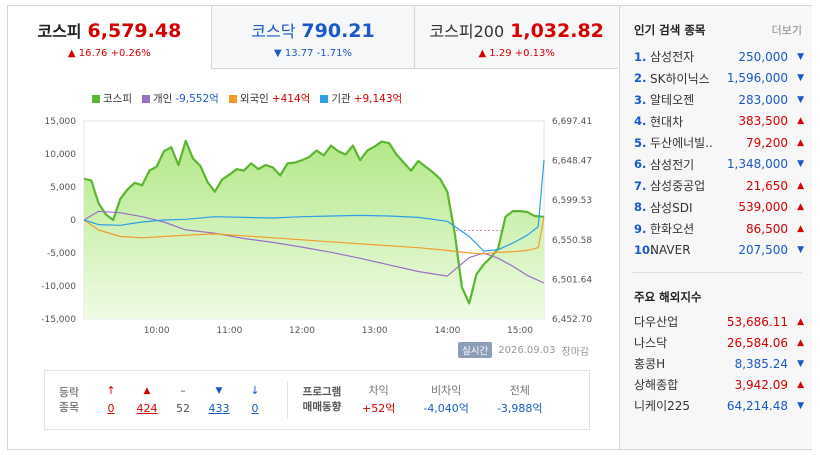  I want to click on upper-limit-icon: ↑, so click(111, 390).